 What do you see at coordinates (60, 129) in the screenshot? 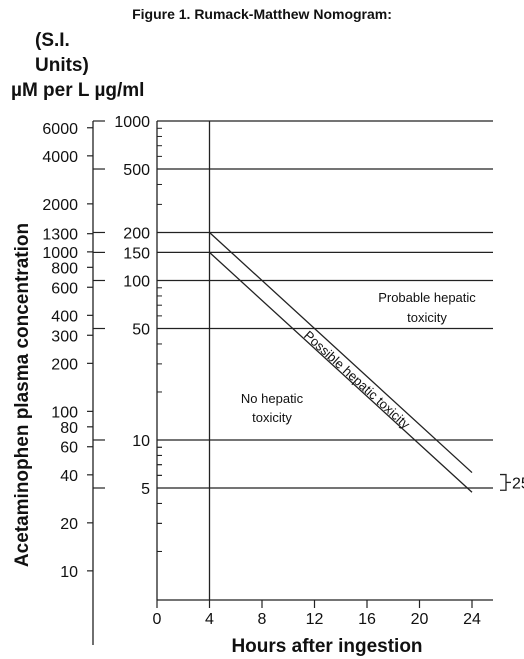
I see `um-tick-label: 6000` at bounding box center [60, 129].